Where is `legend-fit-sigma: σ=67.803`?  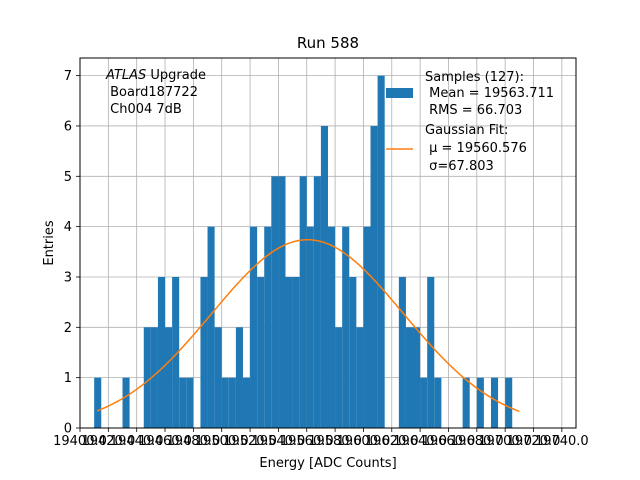
legend-fit-sigma: σ=67.803 is located at coordinates (459, 166).